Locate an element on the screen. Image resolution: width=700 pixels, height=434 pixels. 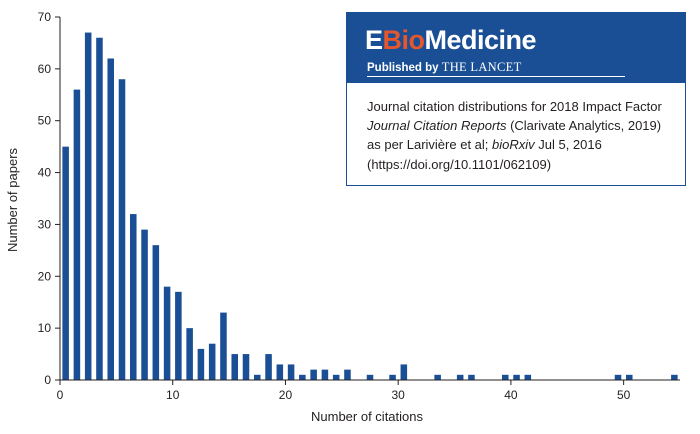
ebiomedicine-banner: EBioMedicine Published by THE LANCET is located at coordinates (516, 48).